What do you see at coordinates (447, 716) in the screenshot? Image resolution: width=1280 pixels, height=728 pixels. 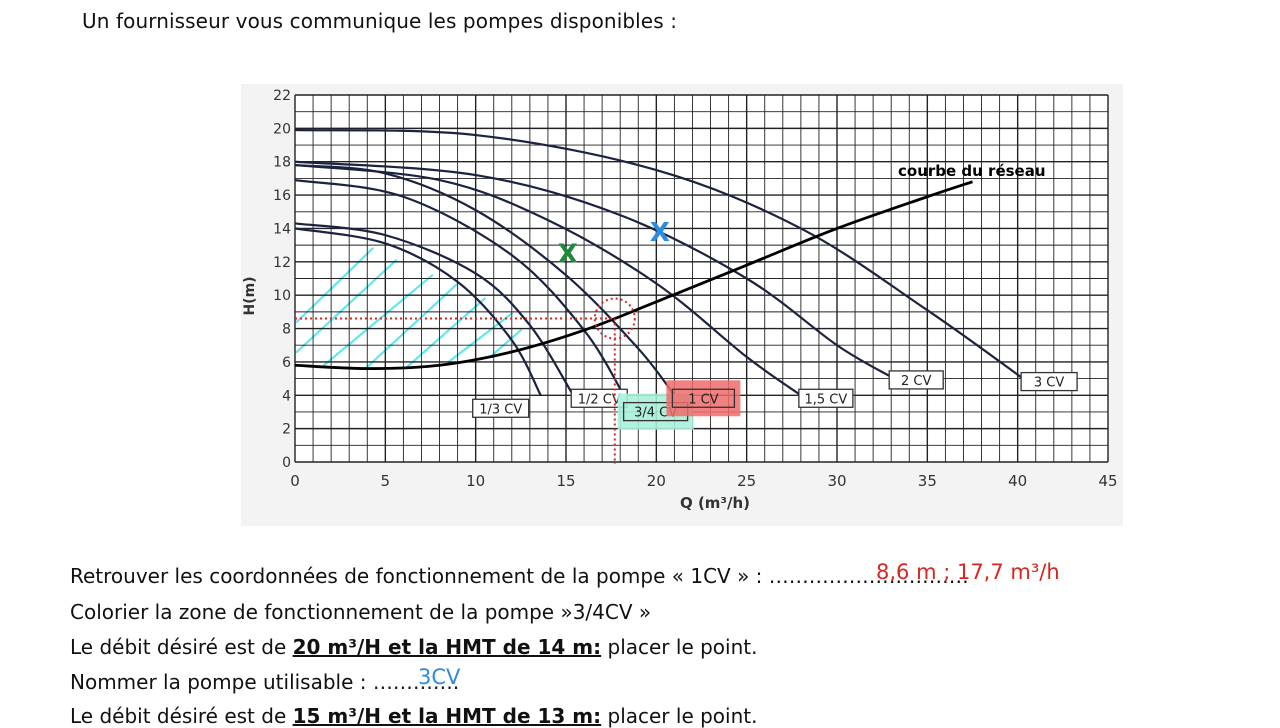 I see `question-5-bold: 15 m³/H et la HMT de 13 m:` at bounding box center [447, 716].